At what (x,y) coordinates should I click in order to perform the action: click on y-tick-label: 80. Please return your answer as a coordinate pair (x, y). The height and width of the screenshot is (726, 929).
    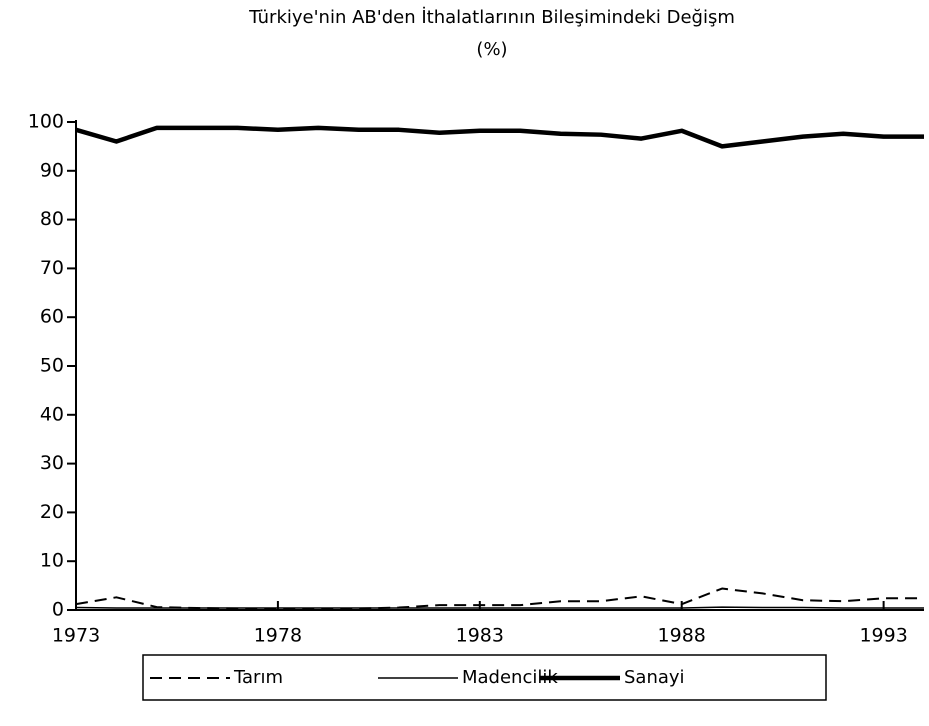
    Looking at the image, I should click on (52, 219).